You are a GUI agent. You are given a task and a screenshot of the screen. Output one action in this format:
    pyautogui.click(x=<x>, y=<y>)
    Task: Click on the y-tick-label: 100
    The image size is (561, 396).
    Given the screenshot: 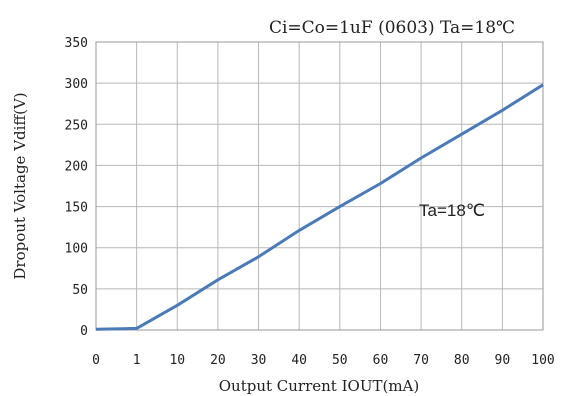 What is the action you would take?
    pyautogui.click(x=76, y=249)
    